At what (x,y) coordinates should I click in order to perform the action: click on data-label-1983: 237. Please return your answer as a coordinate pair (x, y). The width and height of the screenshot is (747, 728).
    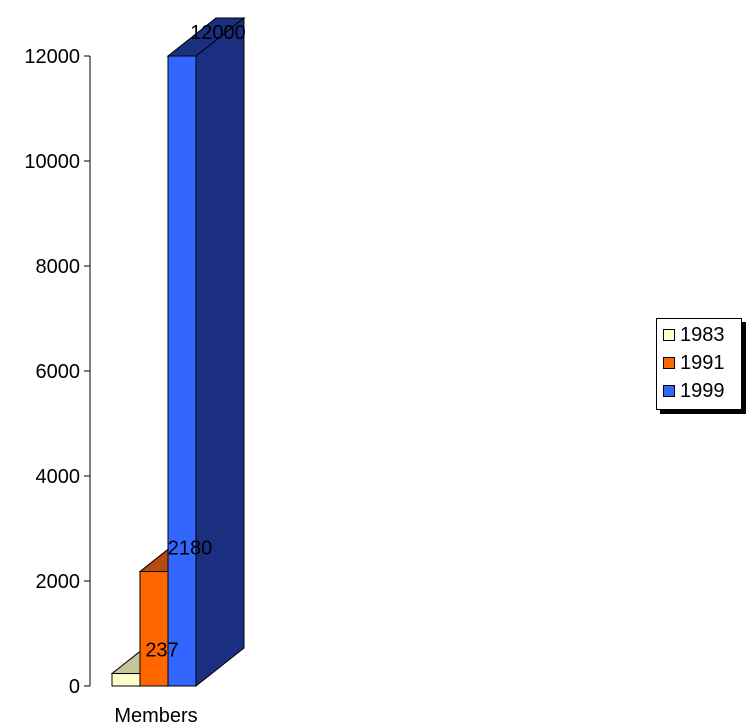
    Looking at the image, I should click on (161, 651).